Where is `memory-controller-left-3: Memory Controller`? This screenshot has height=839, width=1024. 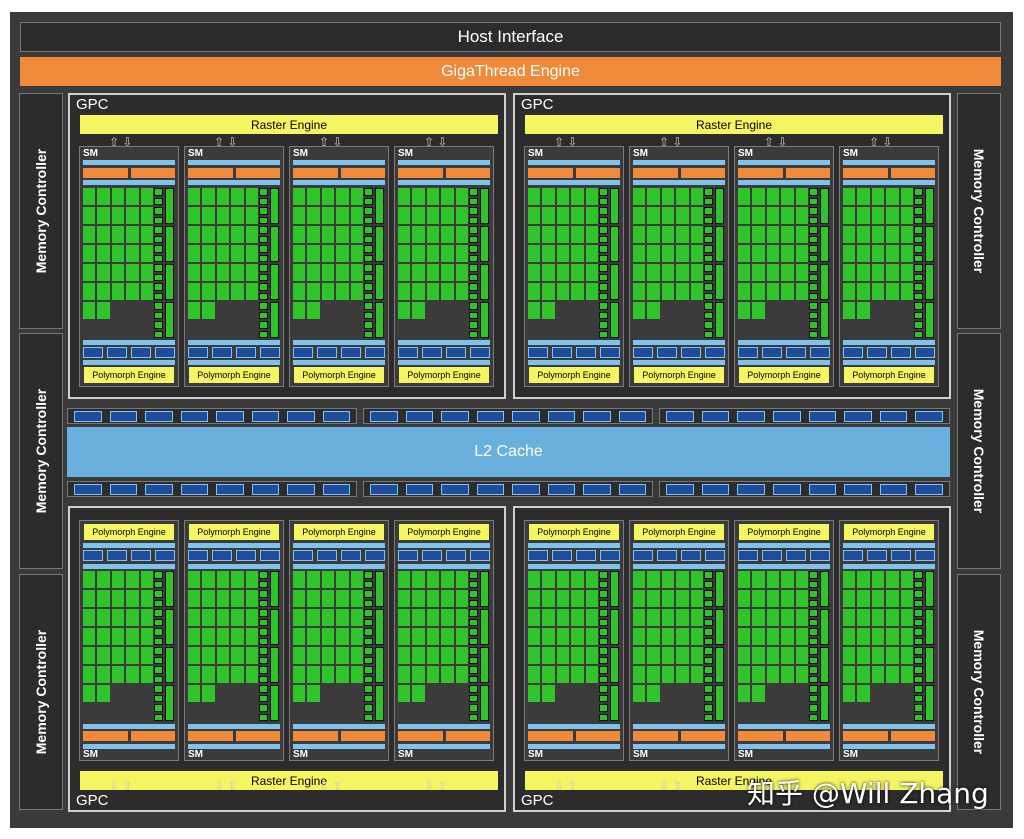
memory-controller-left-3: Memory Controller is located at coordinates (41, 692).